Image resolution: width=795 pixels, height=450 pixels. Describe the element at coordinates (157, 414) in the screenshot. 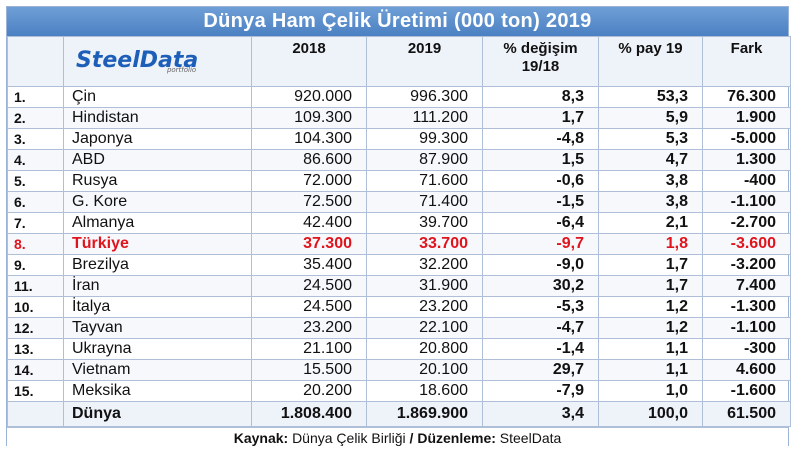

I see `total-country: Dünya` at that location.